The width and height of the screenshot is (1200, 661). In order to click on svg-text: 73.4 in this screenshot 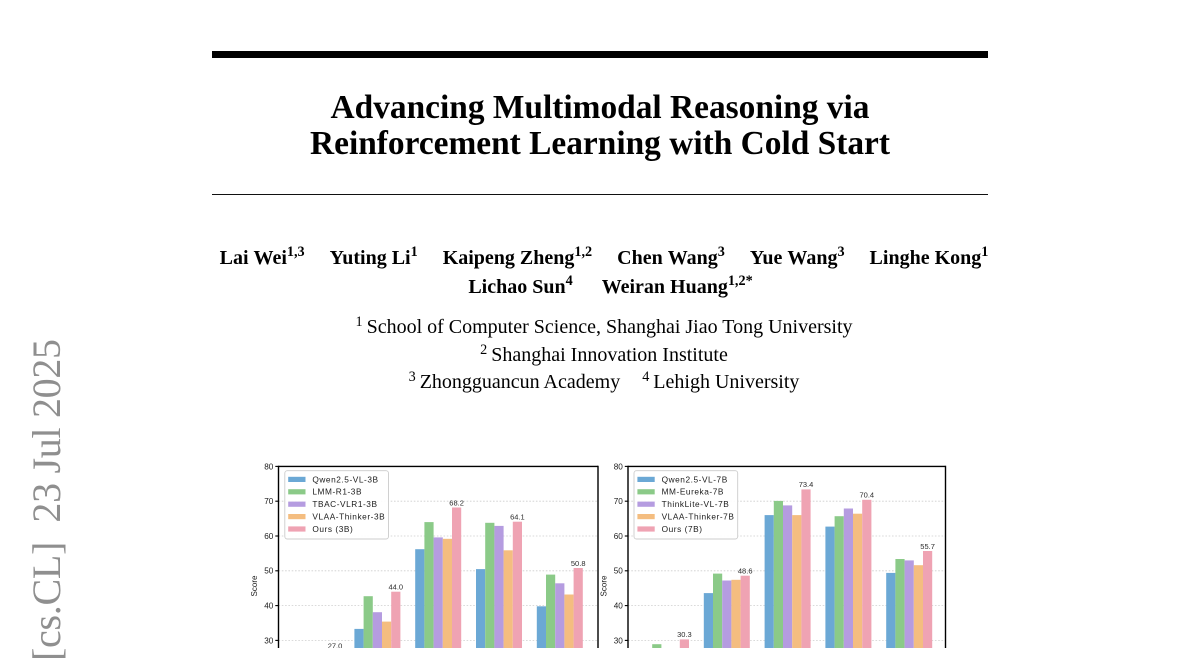, I will do `click(806, 484)`.